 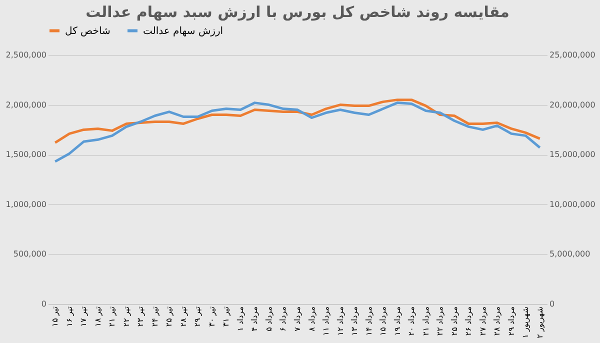 I want to click on x-tick-label: ۲ شهریور, so click(x=539, y=322).